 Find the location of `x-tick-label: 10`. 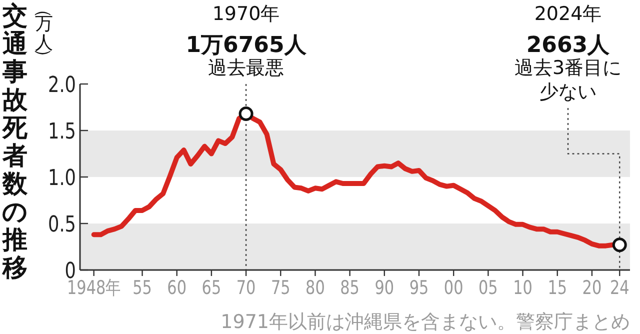

x-tick-label: 10 is located at coordinates (522, 288).